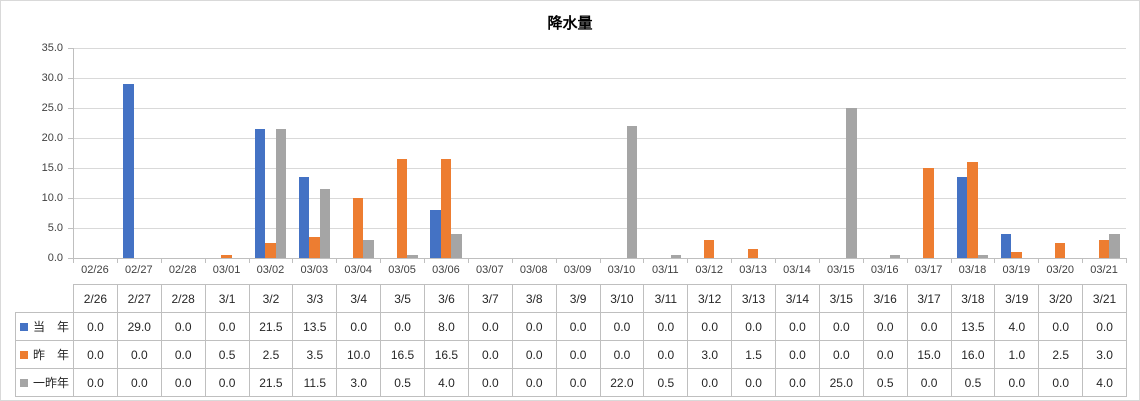 This screenshot has width=1140, height=401. I want to click on bar-this-year-03/06, so click(435, 234).